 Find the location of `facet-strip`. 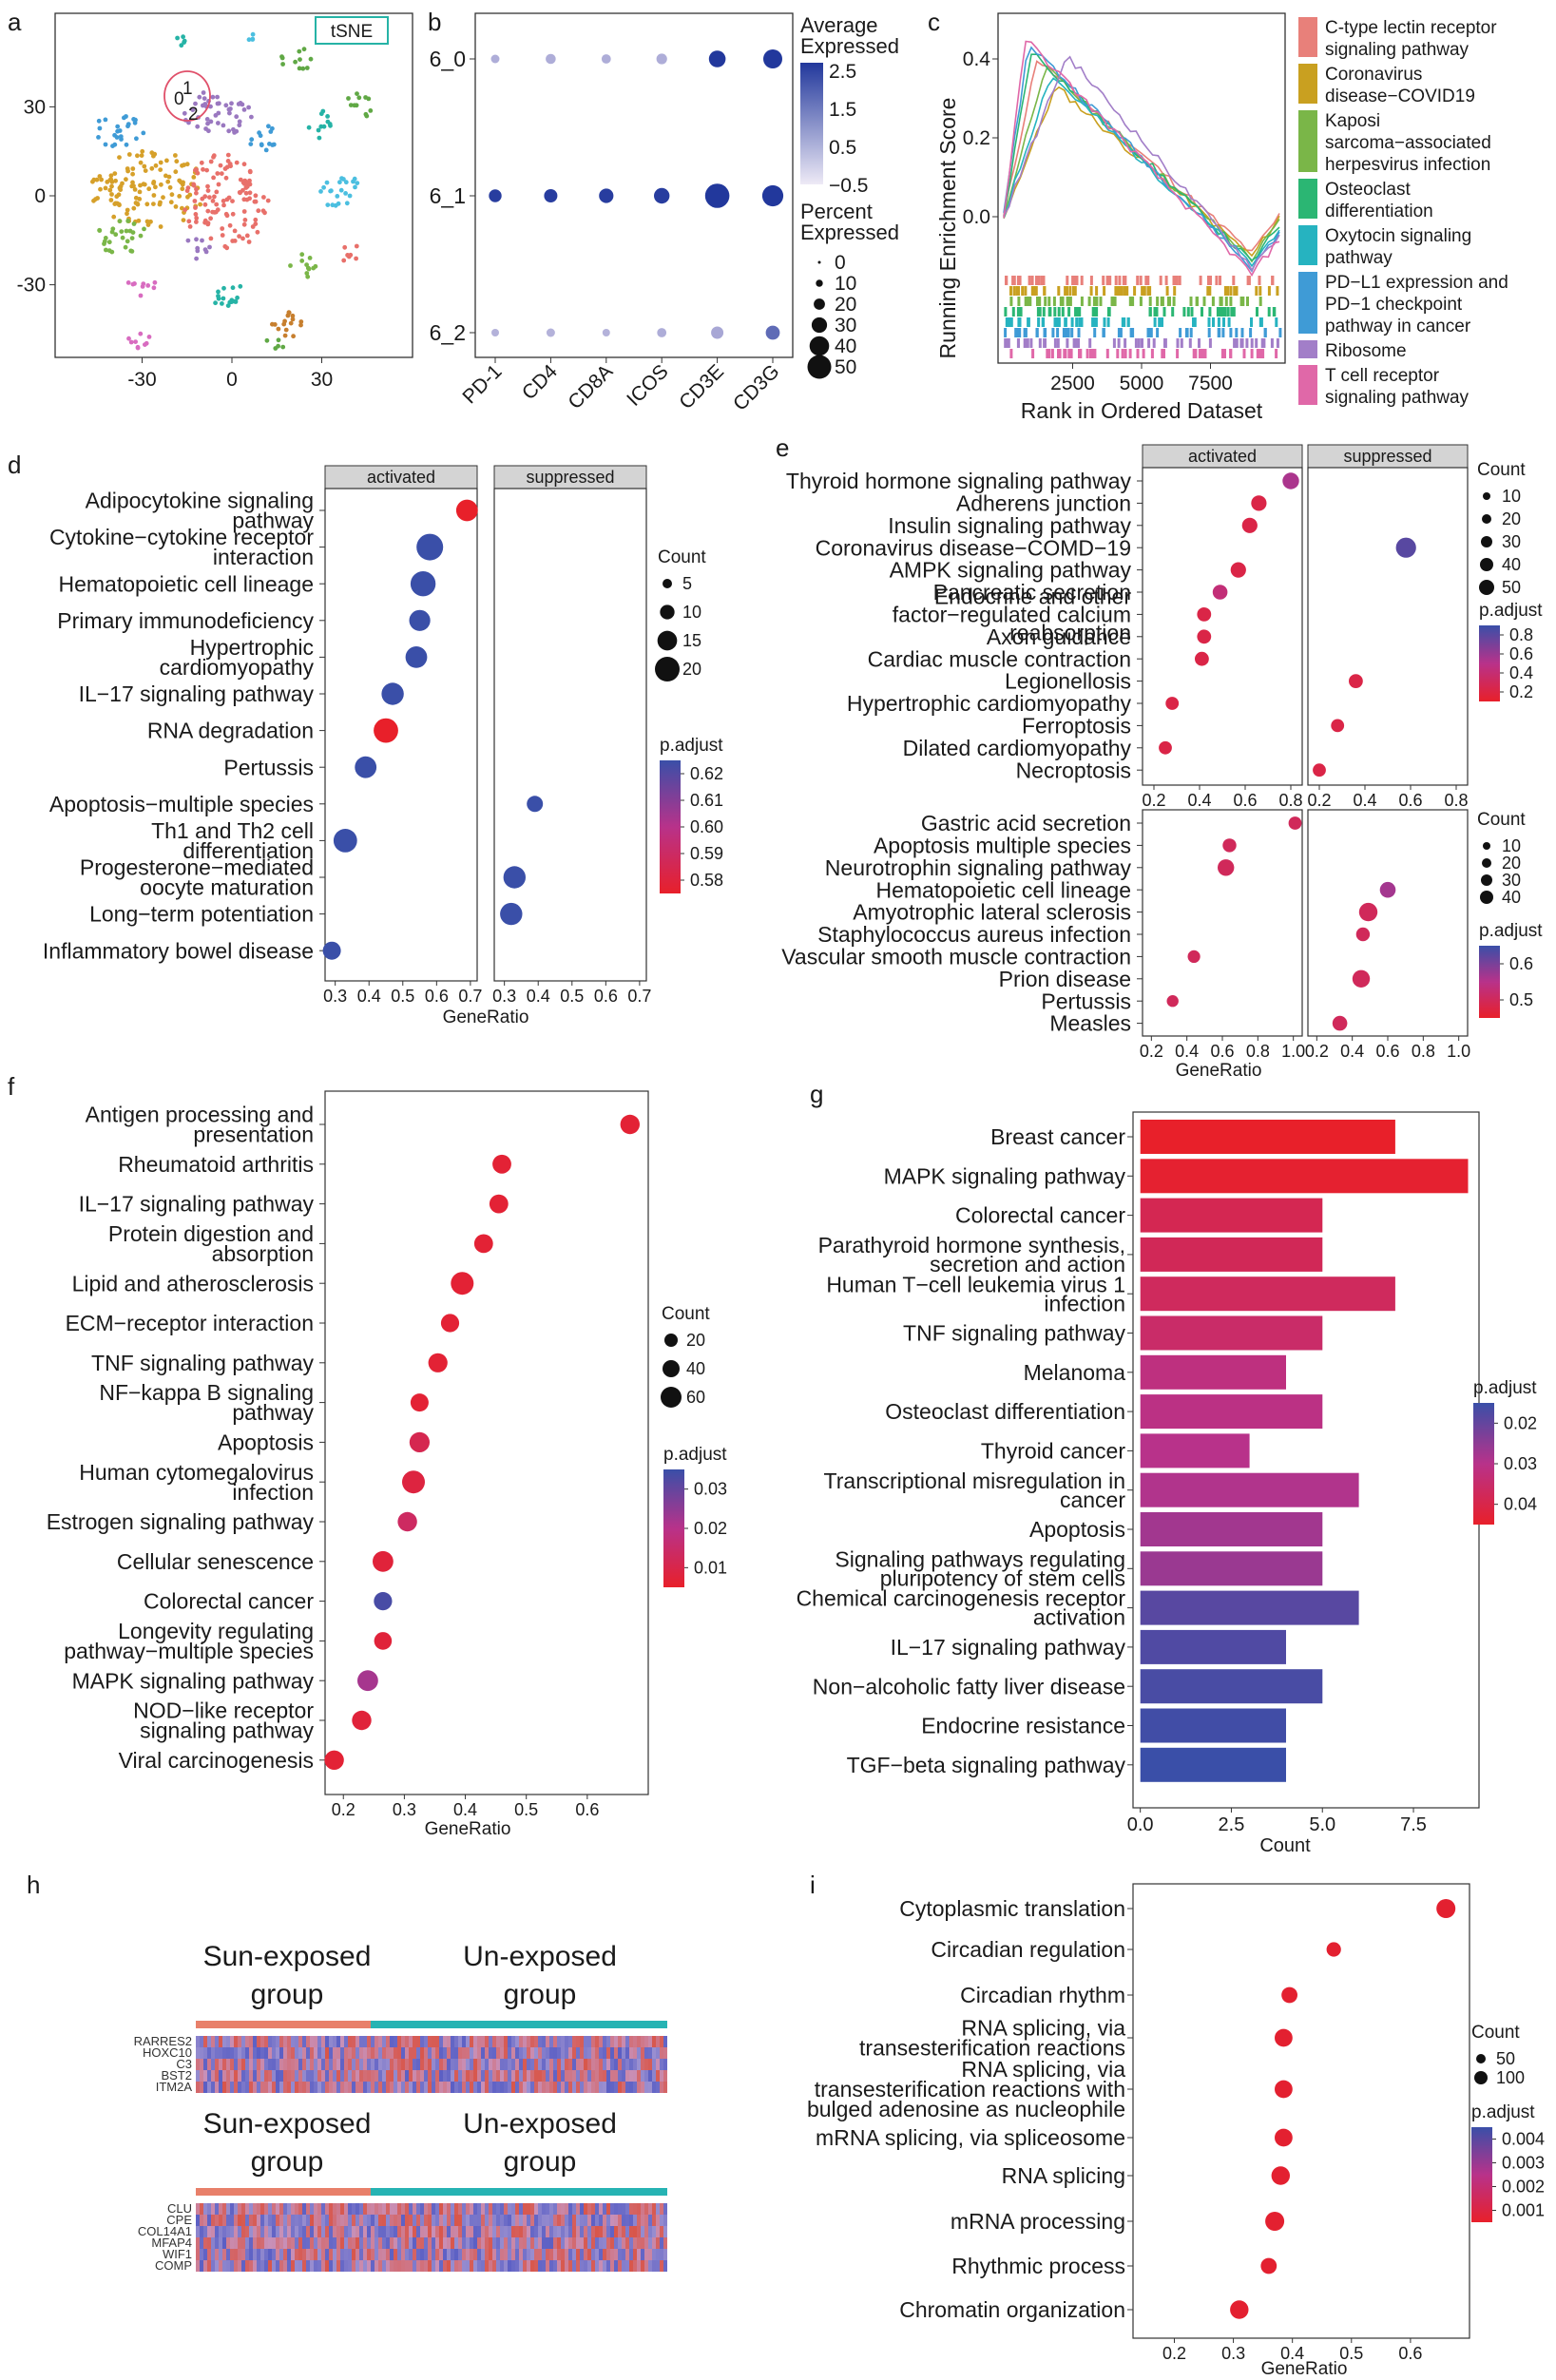

facet-strip is located at coordinates (570, 477).